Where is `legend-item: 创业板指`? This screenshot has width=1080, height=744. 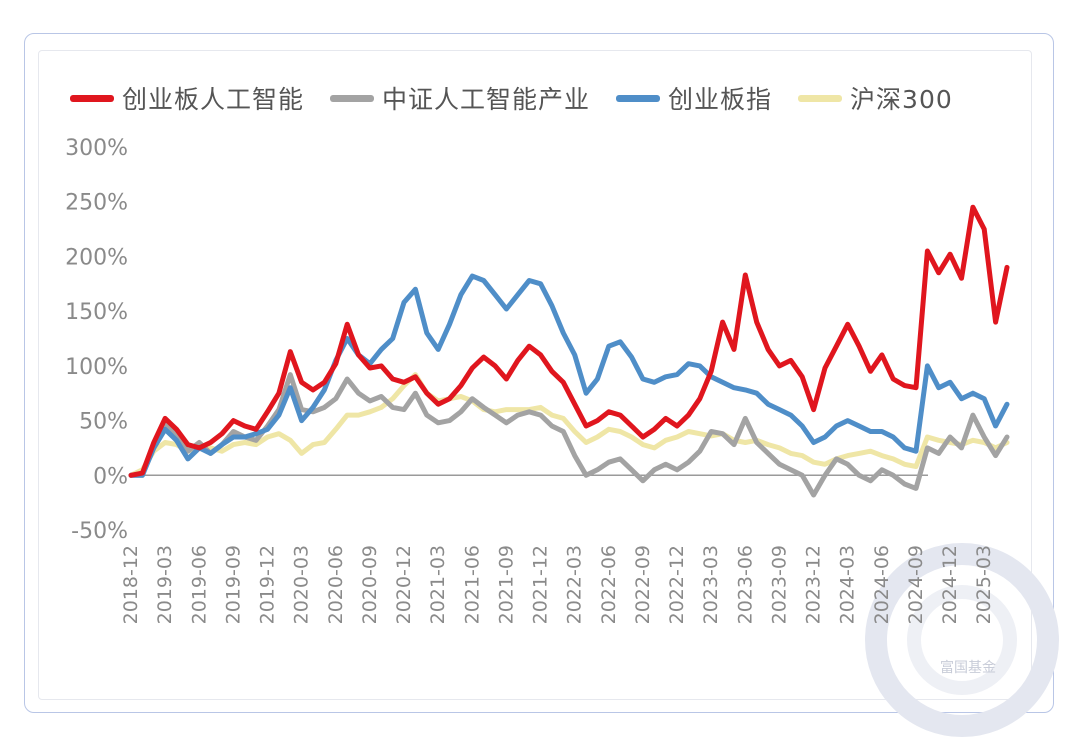
legend-item: 创业板指 is located at coordinates (694, 98).